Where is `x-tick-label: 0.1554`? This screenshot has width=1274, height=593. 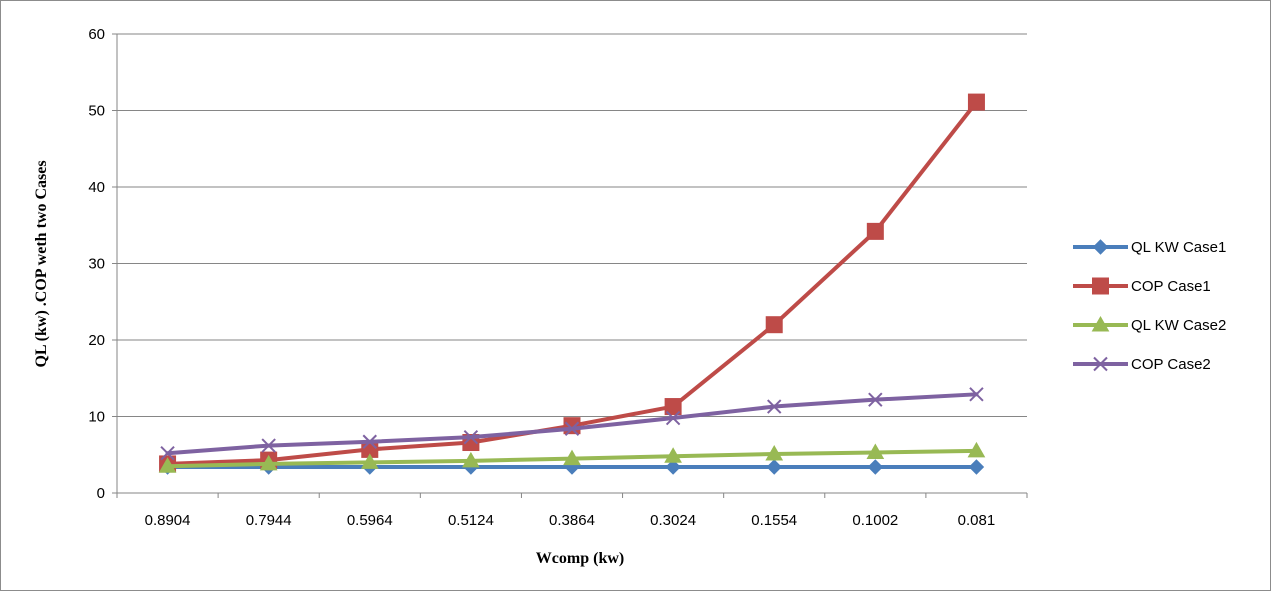
x-tick-label: 0.1554 is located at coordinates (774, 520).